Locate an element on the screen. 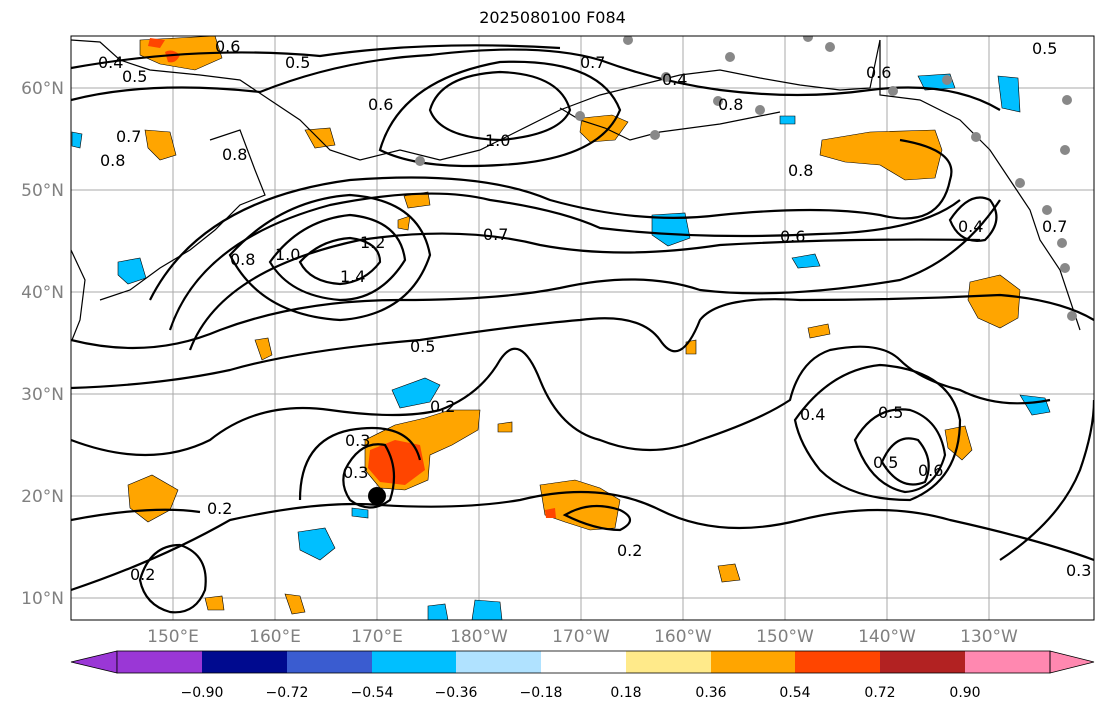 This screenshot has height=712, width=1105. lon-label: 170°E is located at coordinates (377, 637).